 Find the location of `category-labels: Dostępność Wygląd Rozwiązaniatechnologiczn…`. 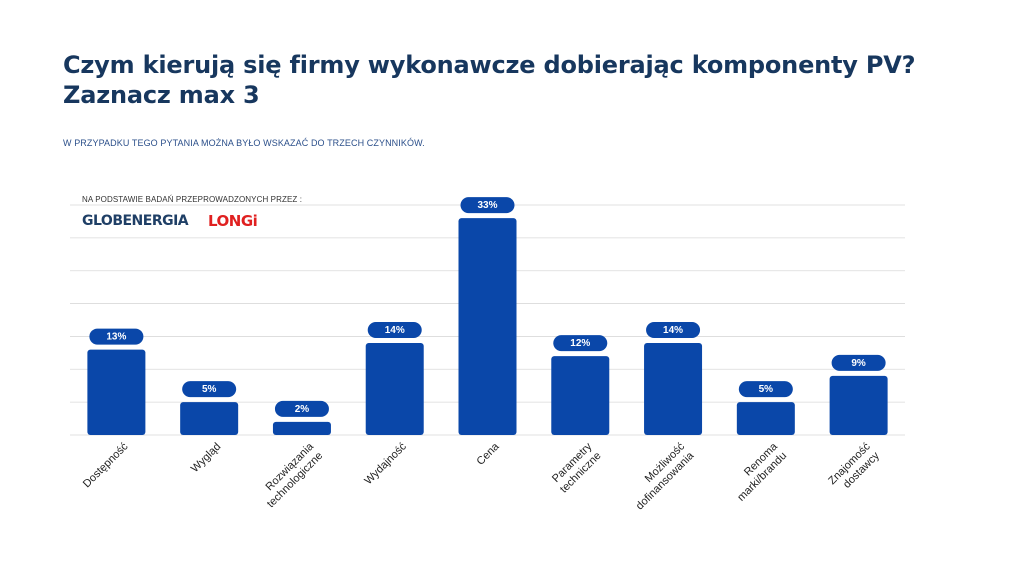

category-labels: Dostępność Wygląd Rozwiązaniatechnologiczn… is located at coordinates (481, 476).